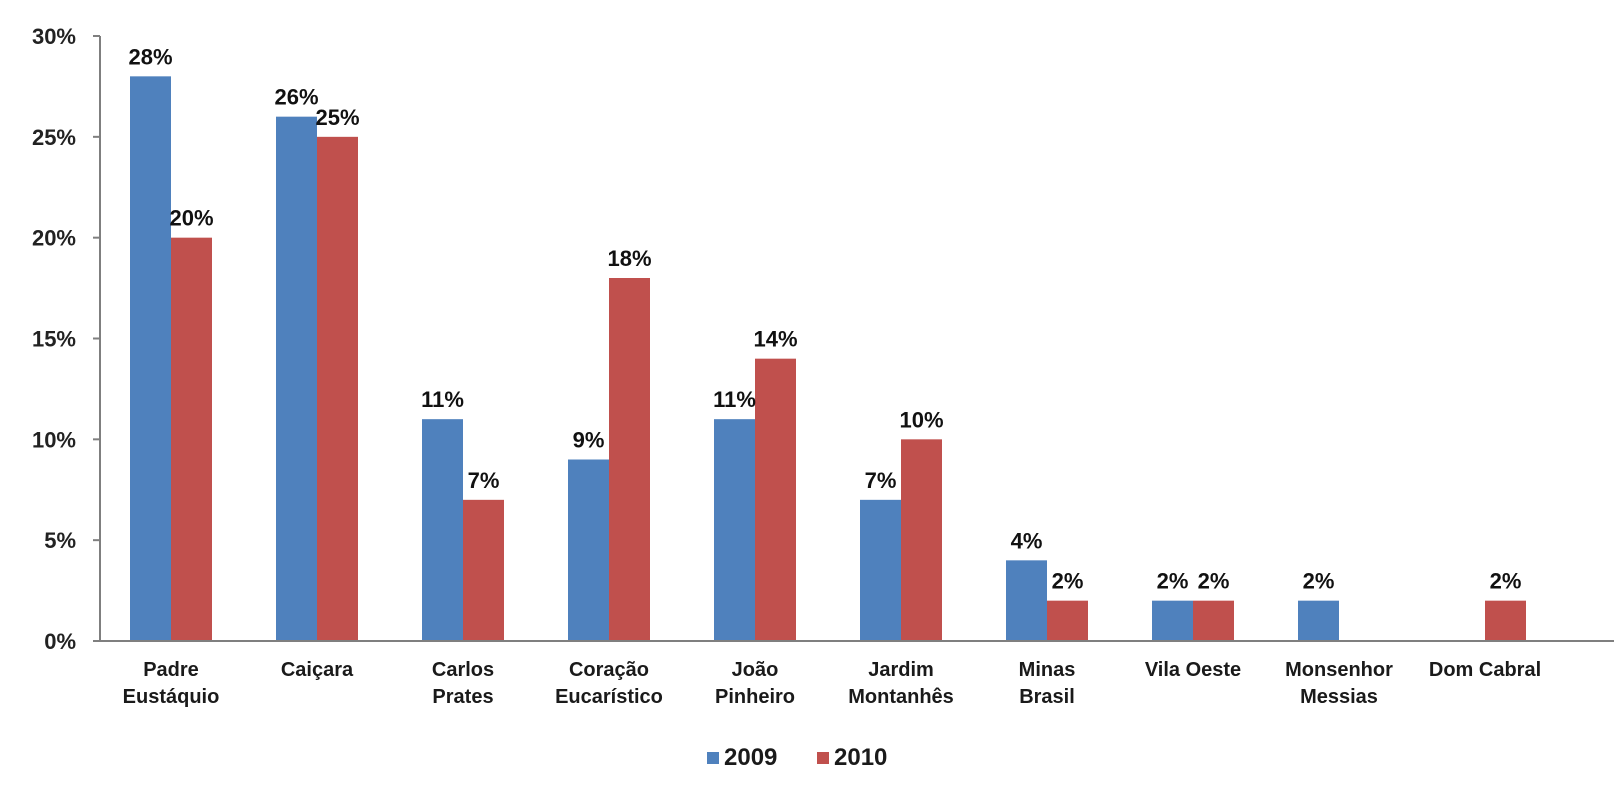 Image resolution: width=1614 pixels, height=789 pixels. Describe the element at coordinates (860, 757) in the screenshot. I see `legend-label-2010: 2010` at that location.